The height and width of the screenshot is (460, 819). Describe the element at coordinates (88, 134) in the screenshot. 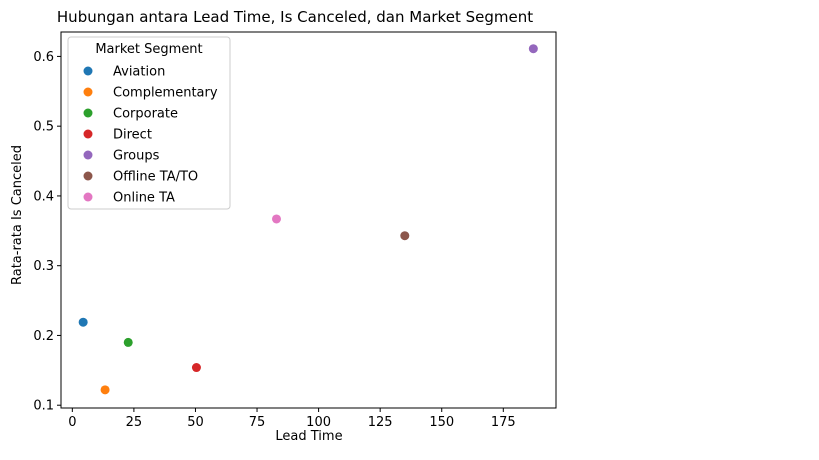

I see `legend-marker-direct` at that location.